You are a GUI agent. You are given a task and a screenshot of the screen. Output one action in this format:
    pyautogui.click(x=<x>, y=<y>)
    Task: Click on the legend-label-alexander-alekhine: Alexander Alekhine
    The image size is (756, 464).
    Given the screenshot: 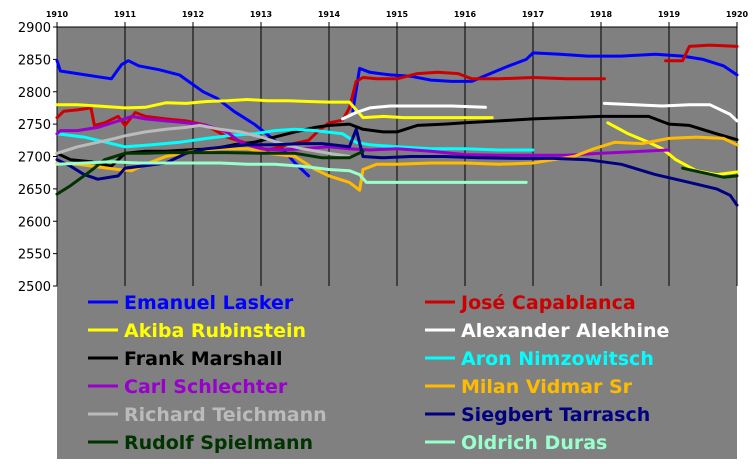 What is the action you would take?
    pyautogui.click(x=565, y=331)
    